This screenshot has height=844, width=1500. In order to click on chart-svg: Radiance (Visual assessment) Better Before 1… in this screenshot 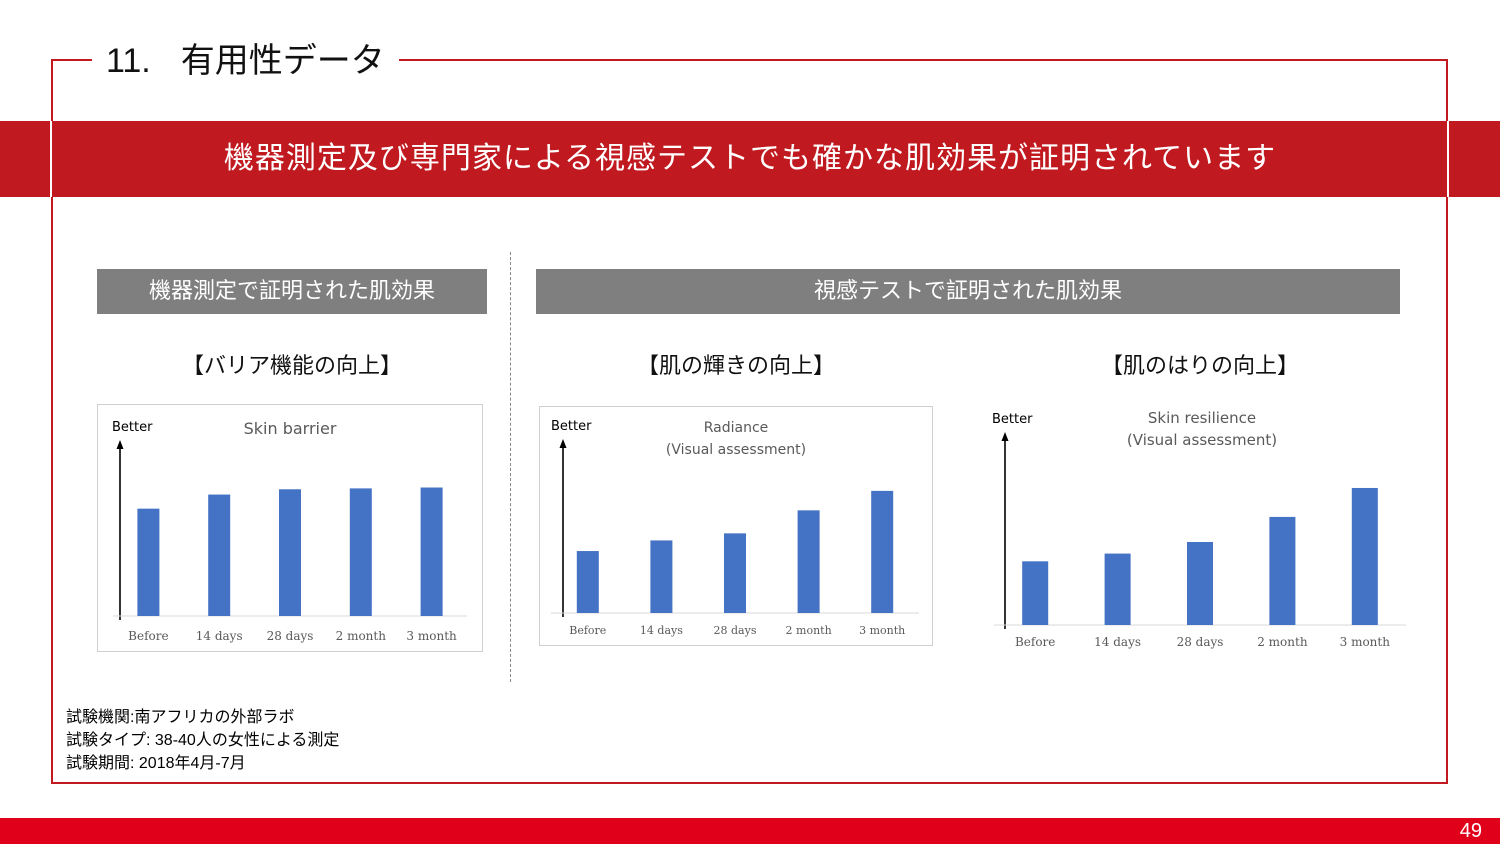, I will do `click(736, 526)`.